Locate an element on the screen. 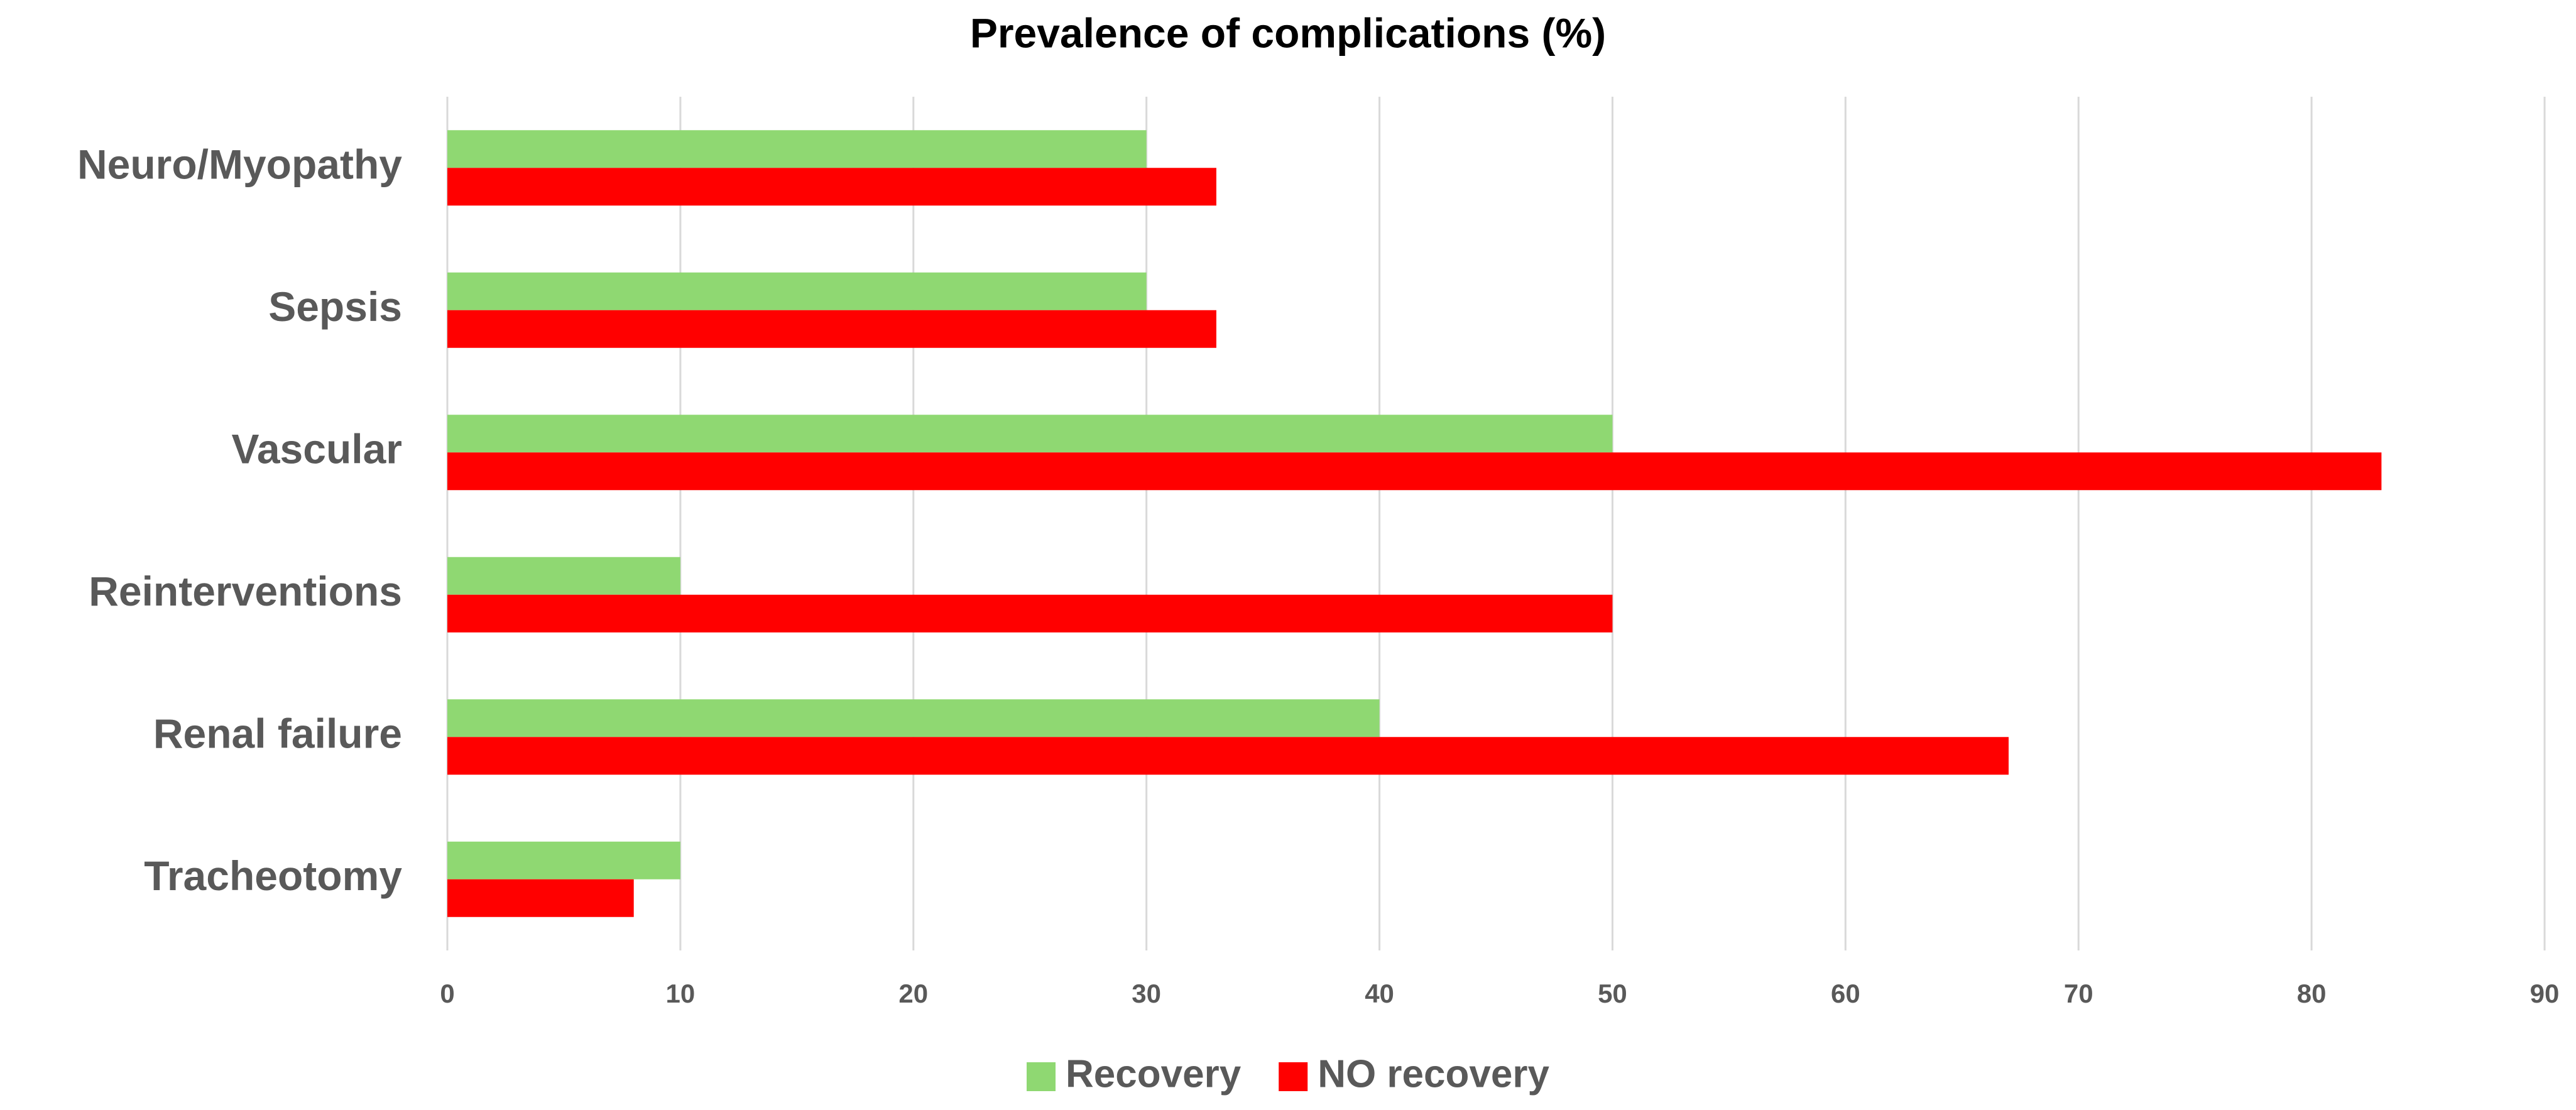 Image resolution: width=2576 pixels, height=1110 pixels. x-tick-label: 50 is located at coordinates (1612, 994).